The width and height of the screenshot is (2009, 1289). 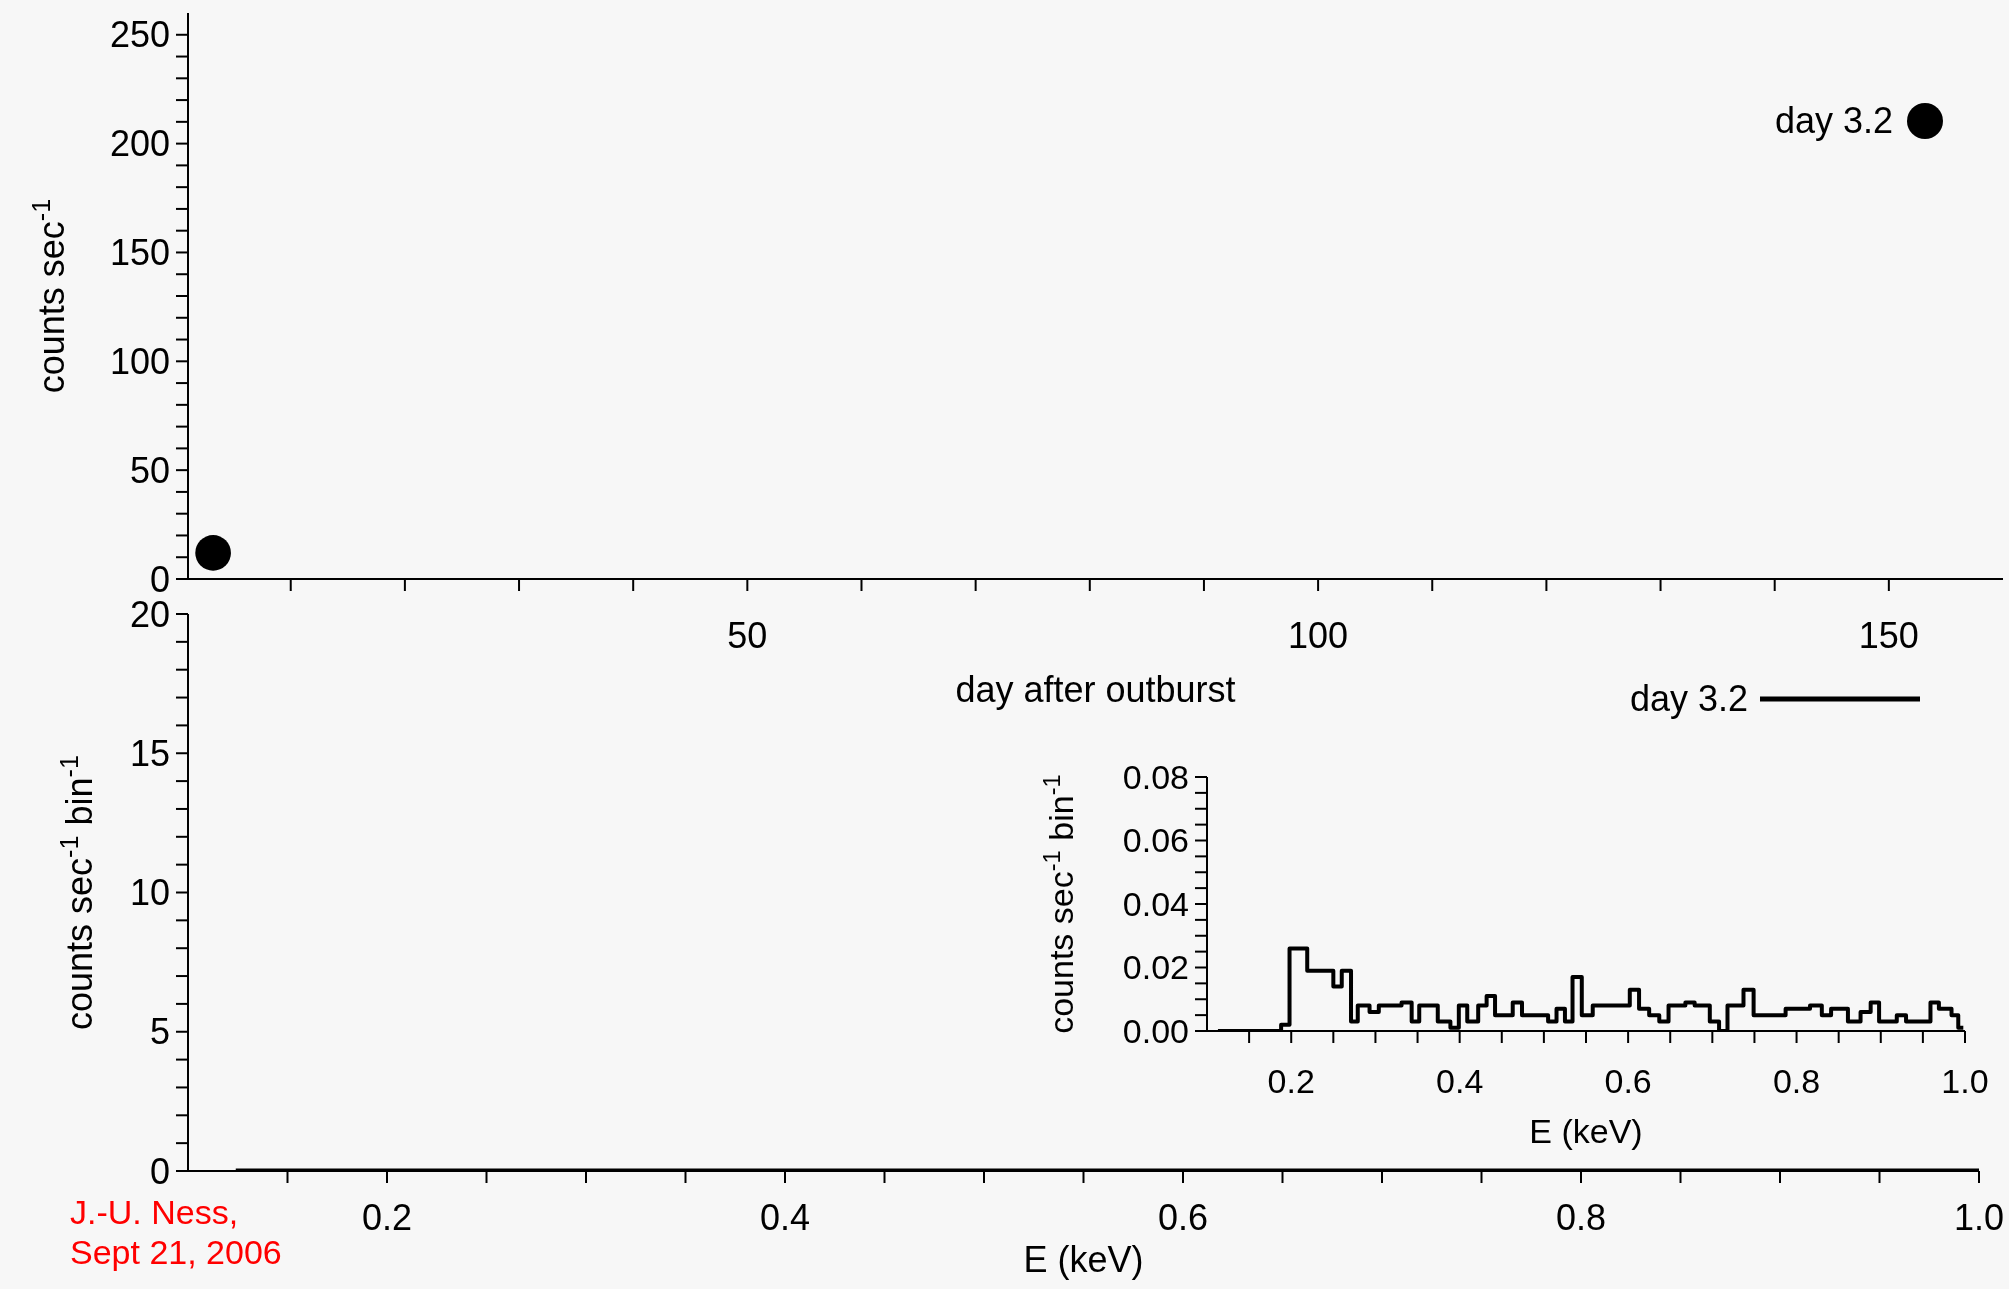 I want to click on y-tick-label: 250, so click(x=139, y=35).